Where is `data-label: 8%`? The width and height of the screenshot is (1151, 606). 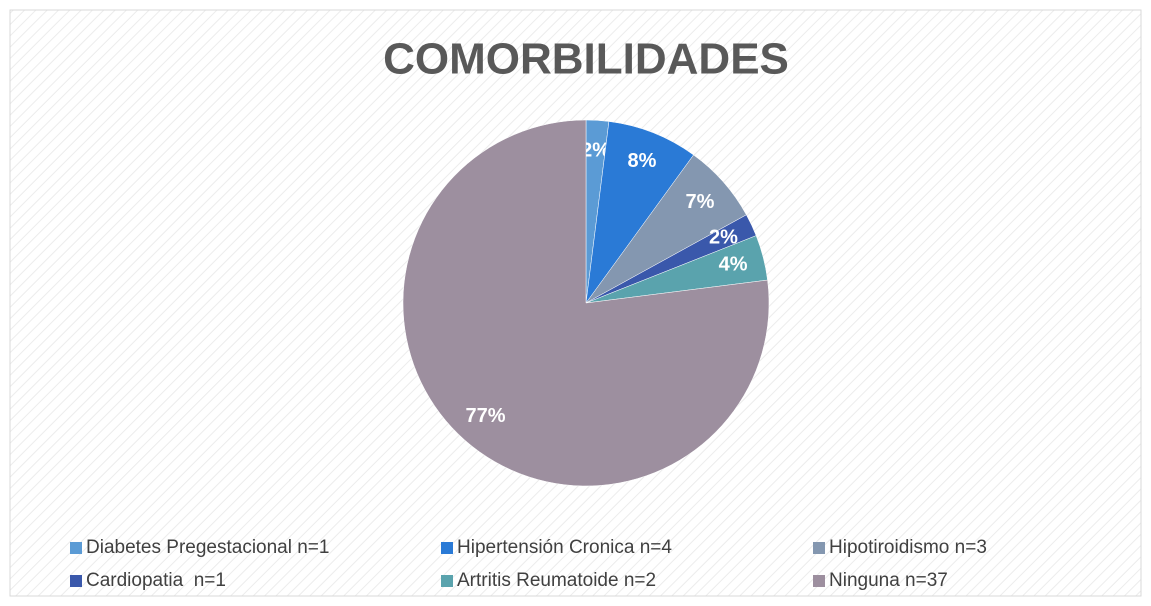
data-label: 8% is located at coordinates (641, 161).